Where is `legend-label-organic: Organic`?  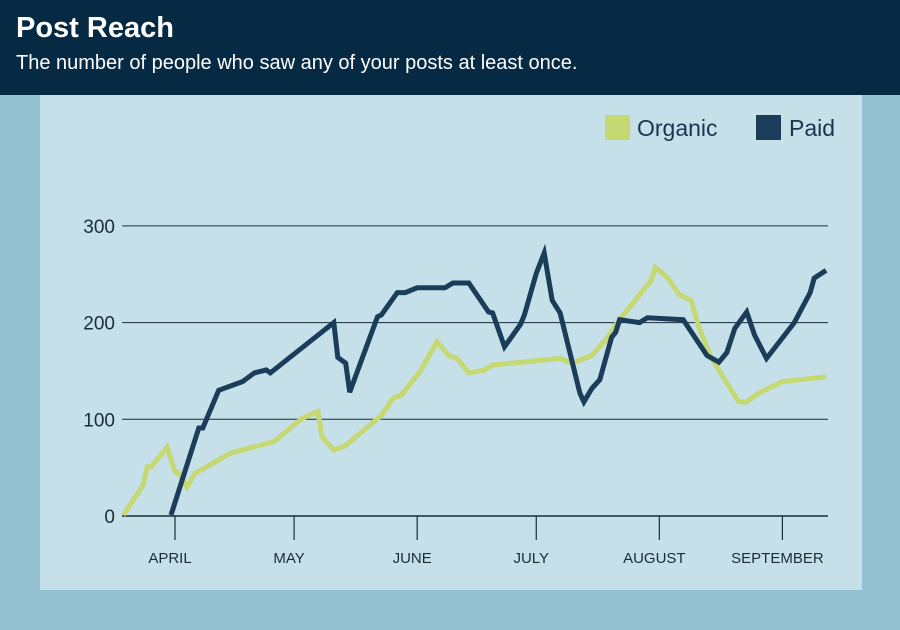 legend-label-organic: Organic is located at coordinates (677, 128).